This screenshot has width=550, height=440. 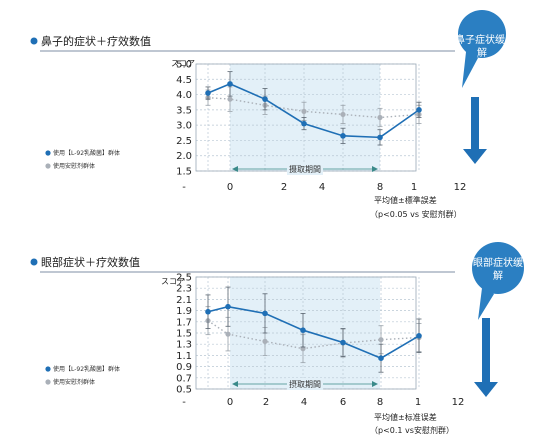 What do you see at coordinates (184, 156) in the screenshot?
I see `y-tick-label: 2.0` at bounding box center [184, 156].